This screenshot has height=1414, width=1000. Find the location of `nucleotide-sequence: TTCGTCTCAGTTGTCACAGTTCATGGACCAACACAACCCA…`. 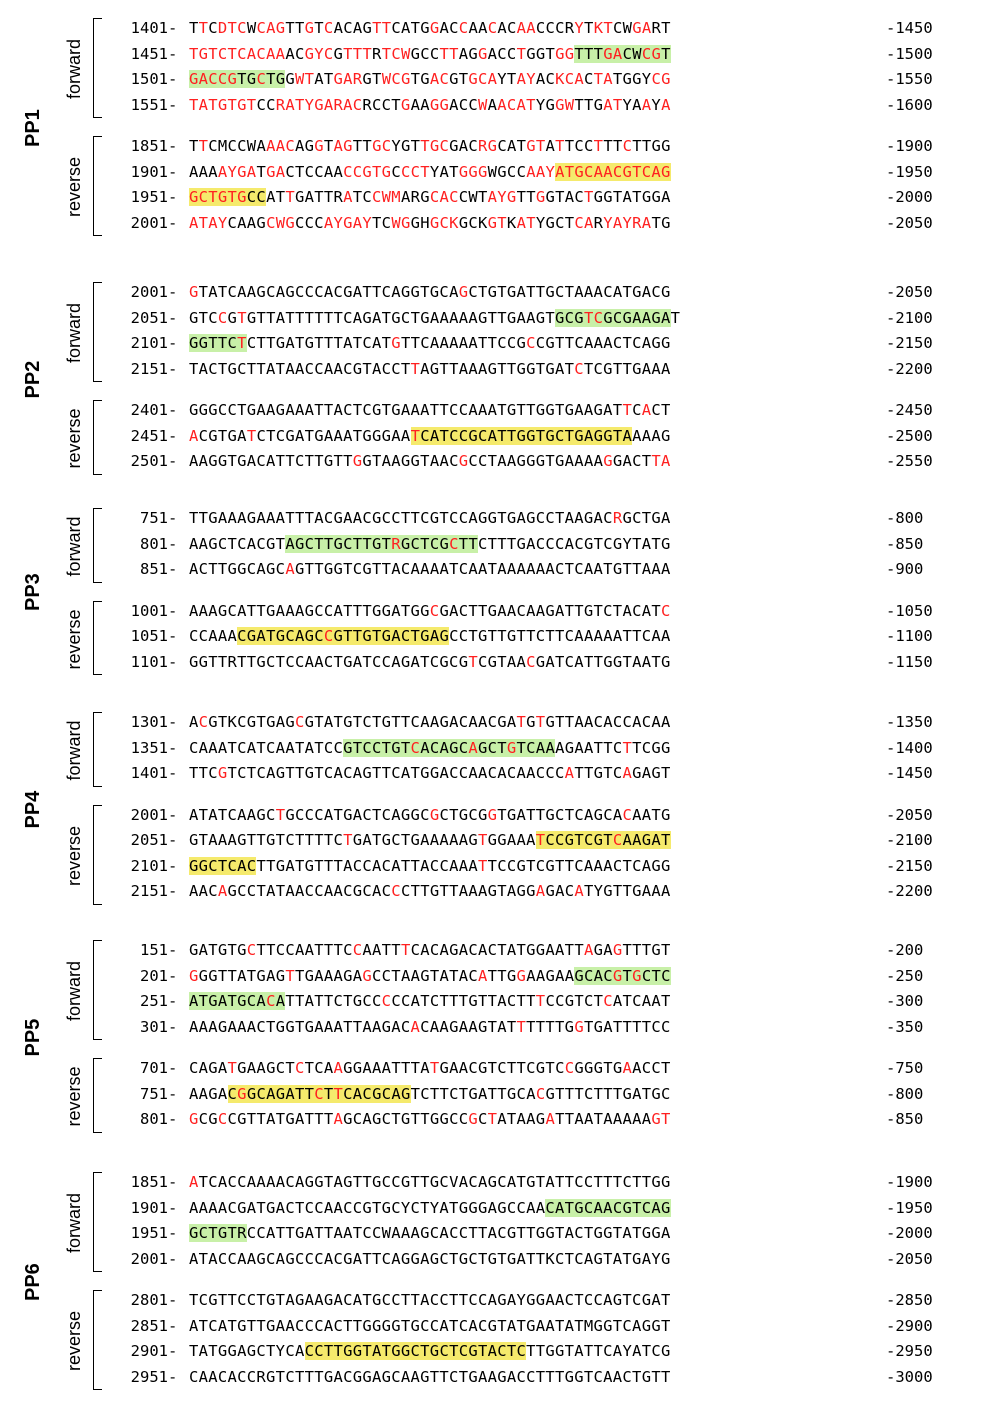

nucleotide-sequence: TTCGTCTCAGTTGTCACAGTTCATGGACCAACACAACCCA… is located at coordinates (430, 773).